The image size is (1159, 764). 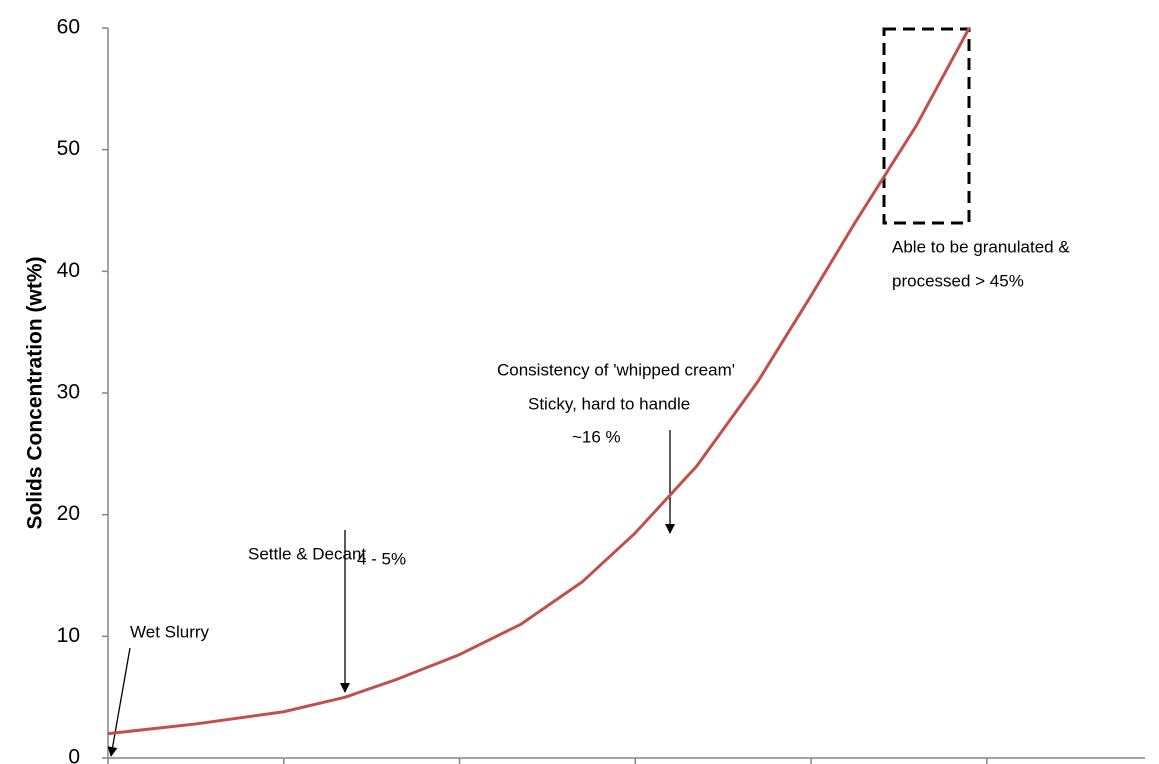 I want to click on annotation: ~16 %, so click(x=596, y=436).